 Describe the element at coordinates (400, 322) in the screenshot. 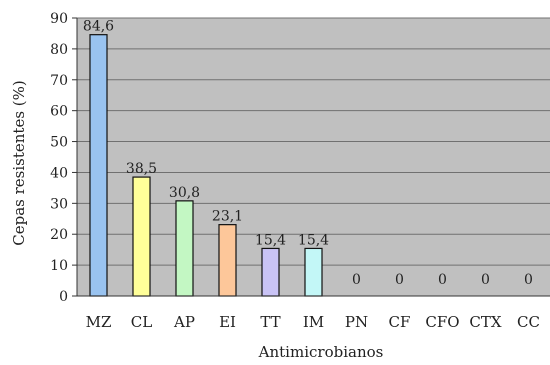

I see `x-tick-label-cf: CF` at that location.